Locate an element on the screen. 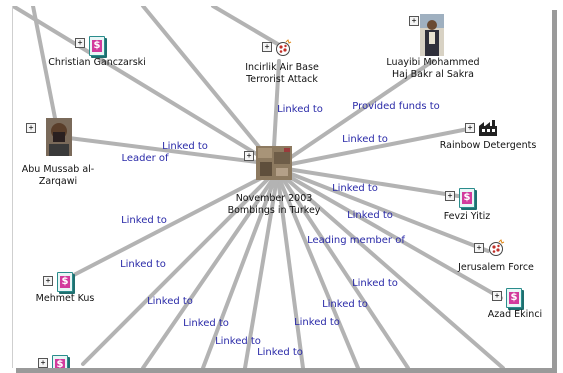 This screenshot has width=563, height=373. node-label-rainbow-detergents: Rainbow Detergents is located at coordinates (488, 145).